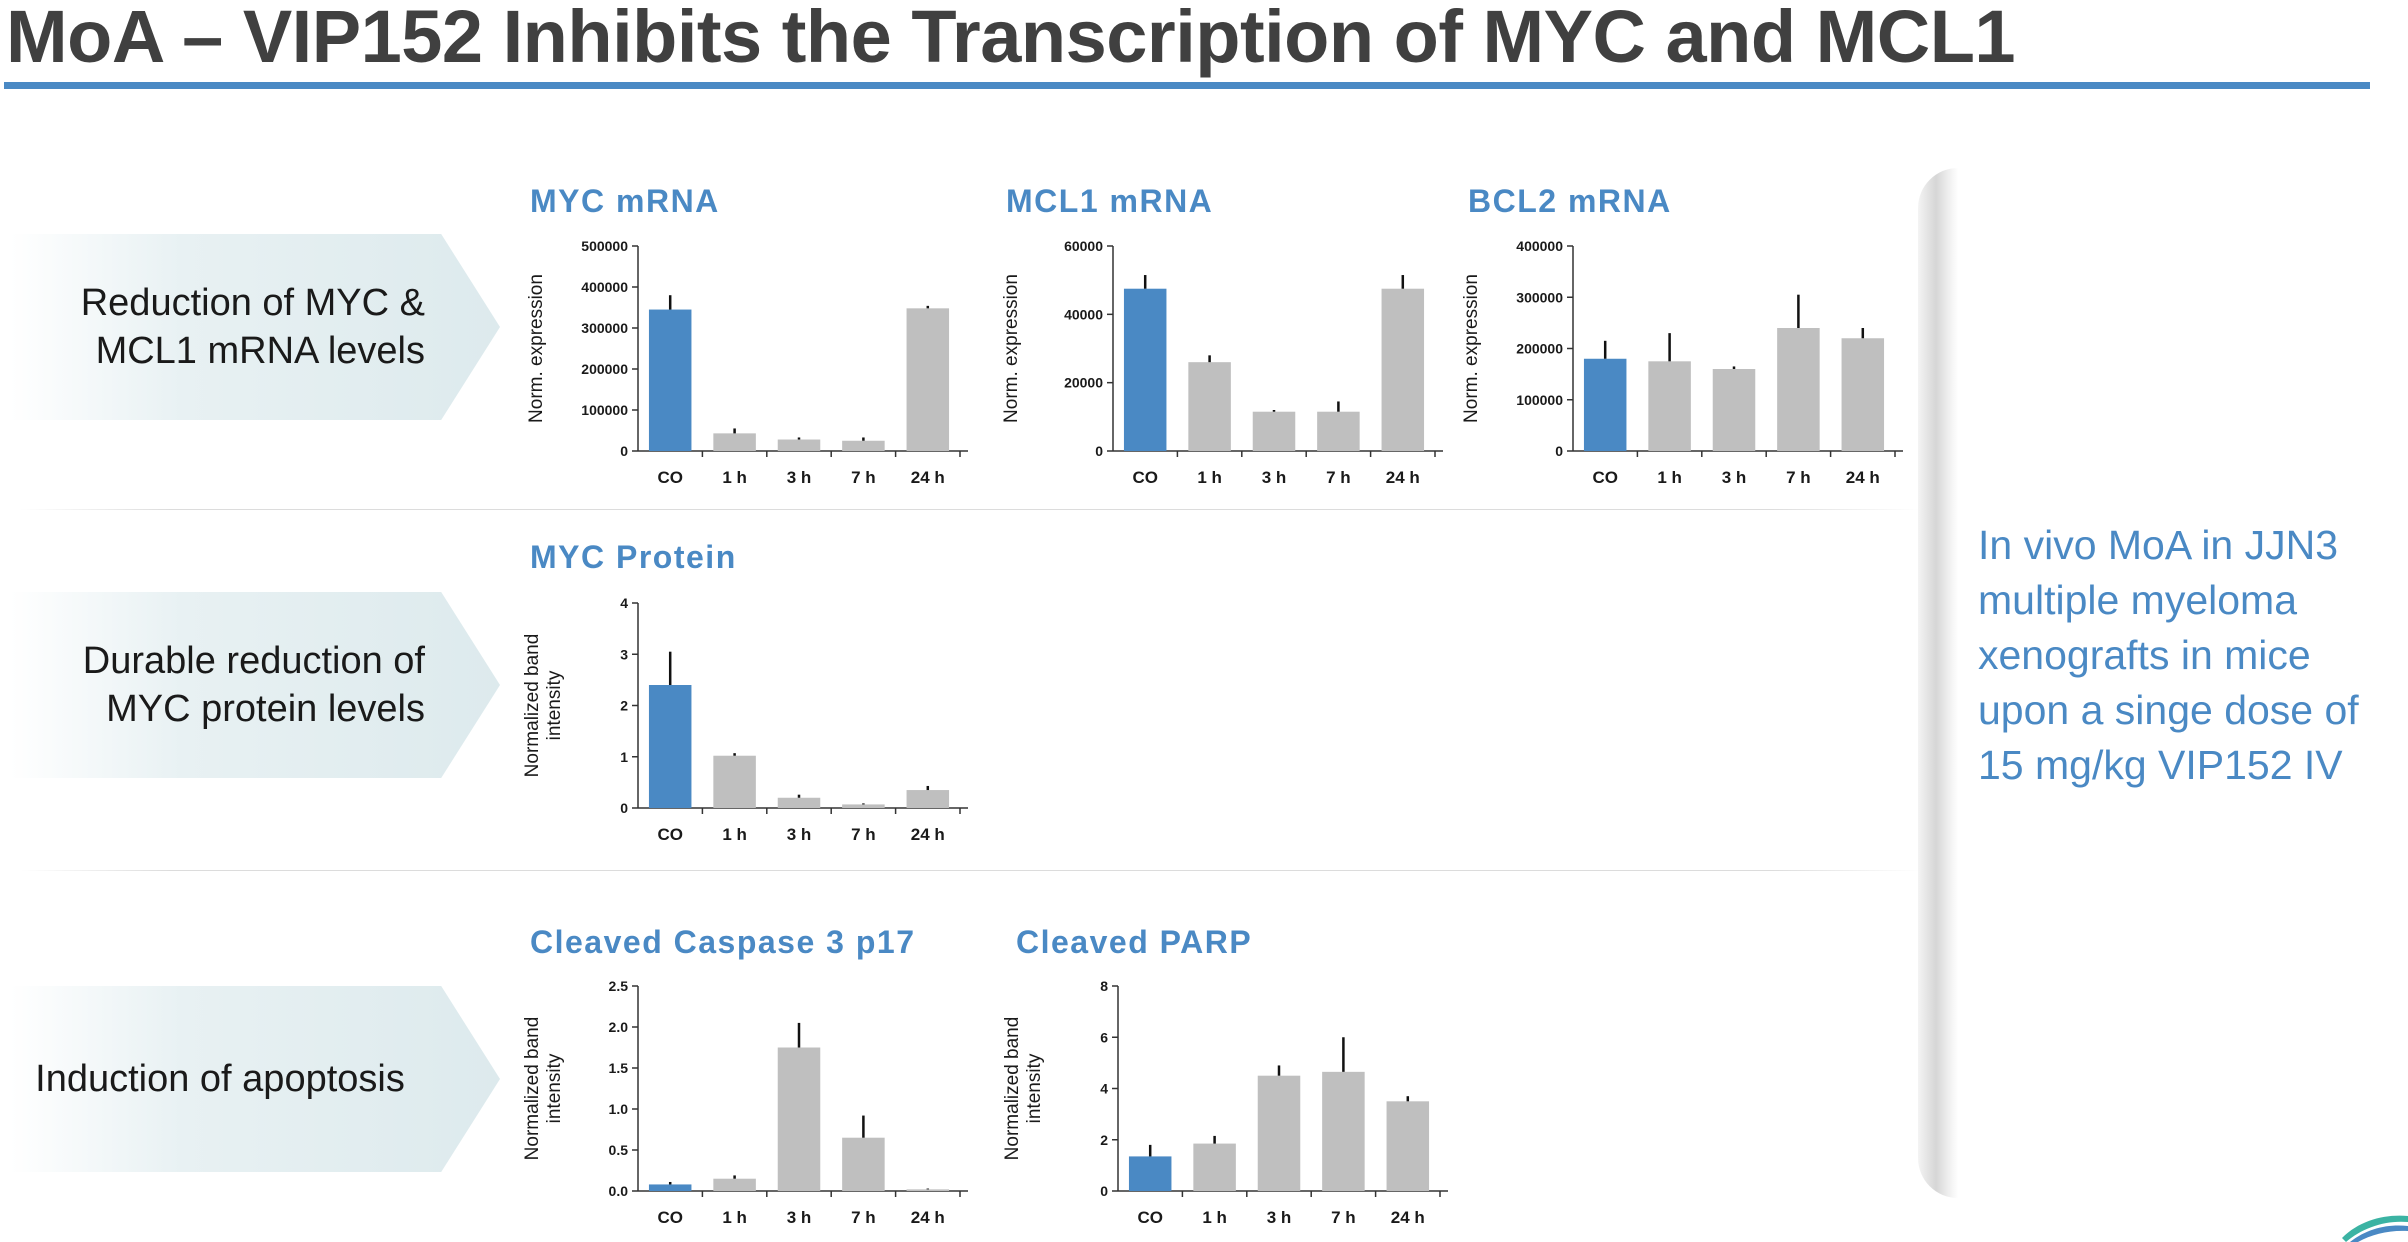 The width and height of the screenshot is (2408, 1242). What do you see at coordinates (723, 942) in the screenshot?
I see `chart-title-caspase3: Cleaved Caspase 3 p17` at bounding box center [723, 942].